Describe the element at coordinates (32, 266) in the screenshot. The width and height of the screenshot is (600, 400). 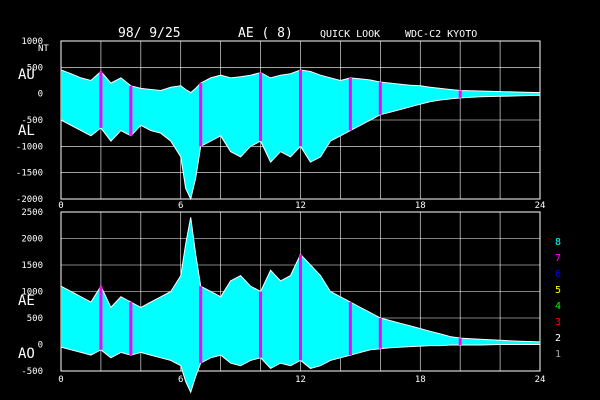
I see `y-tick-label: 1500` at that location.